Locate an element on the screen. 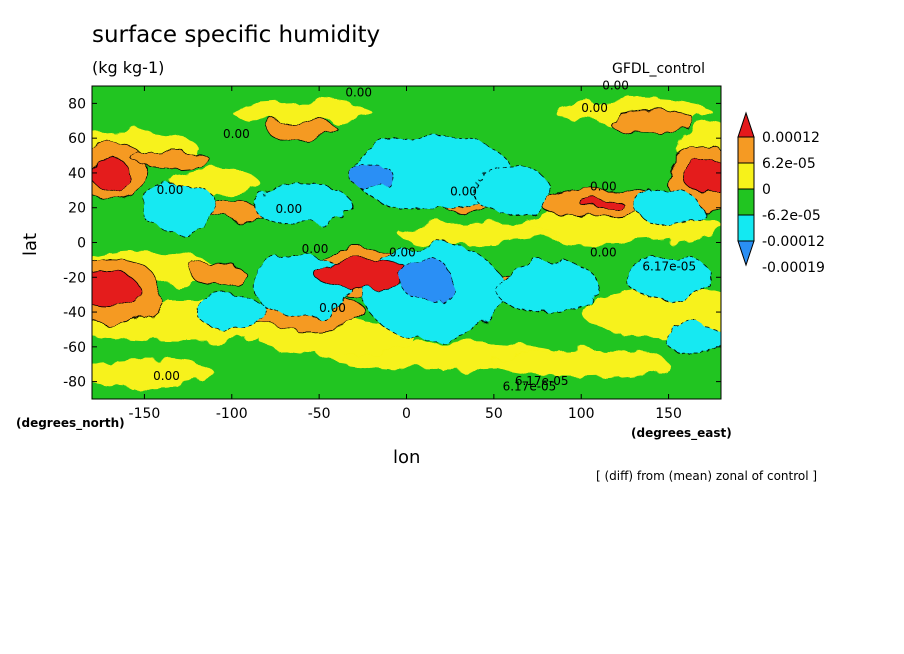  y-tick-label: 60 is located at coordinates (77, 139).